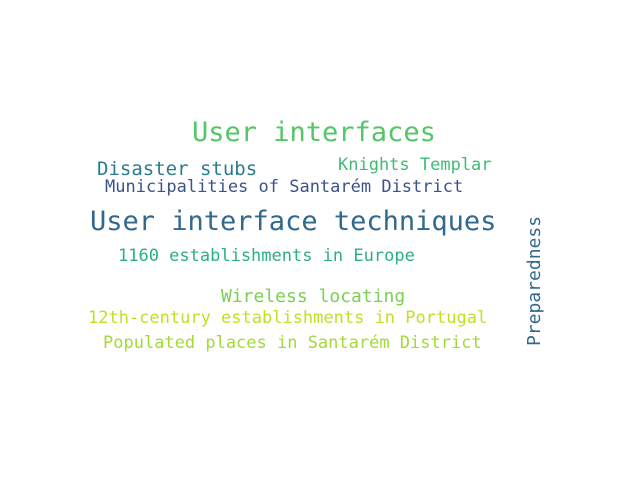 Image resolution: width=640 pixels, height=480 pixels. What do you see at coordinates (313, 297) in the screenshot?
I see `word-wireless-locating: Wireless locating` at bounding box center [313, 297].